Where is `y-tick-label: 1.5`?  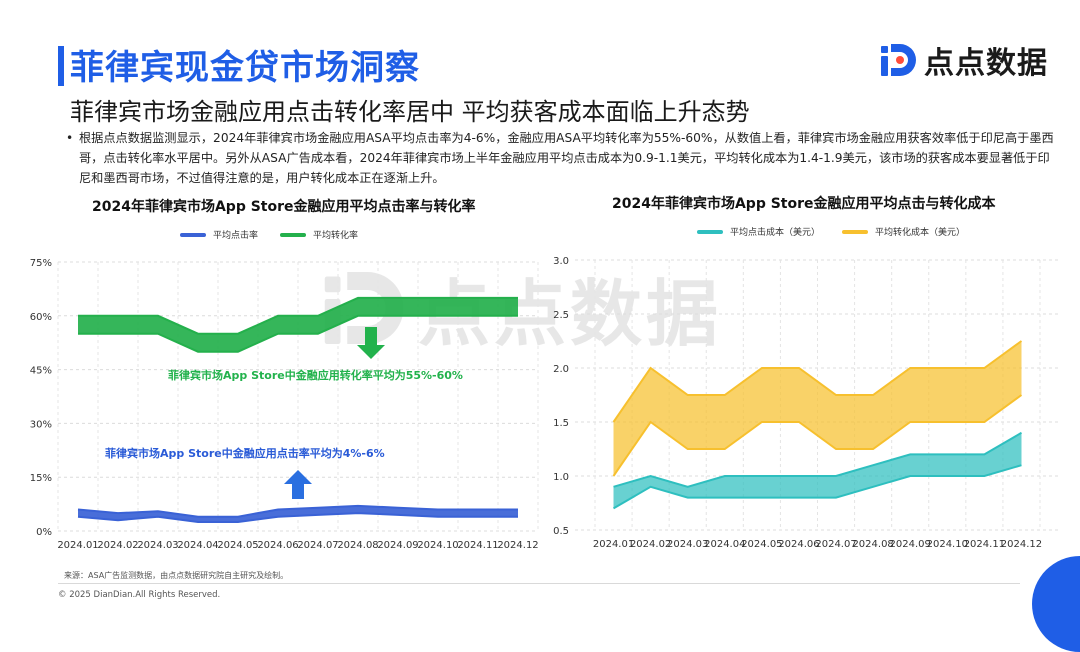 y-tick-label: 1.5 is located at coordinates (561, 423).